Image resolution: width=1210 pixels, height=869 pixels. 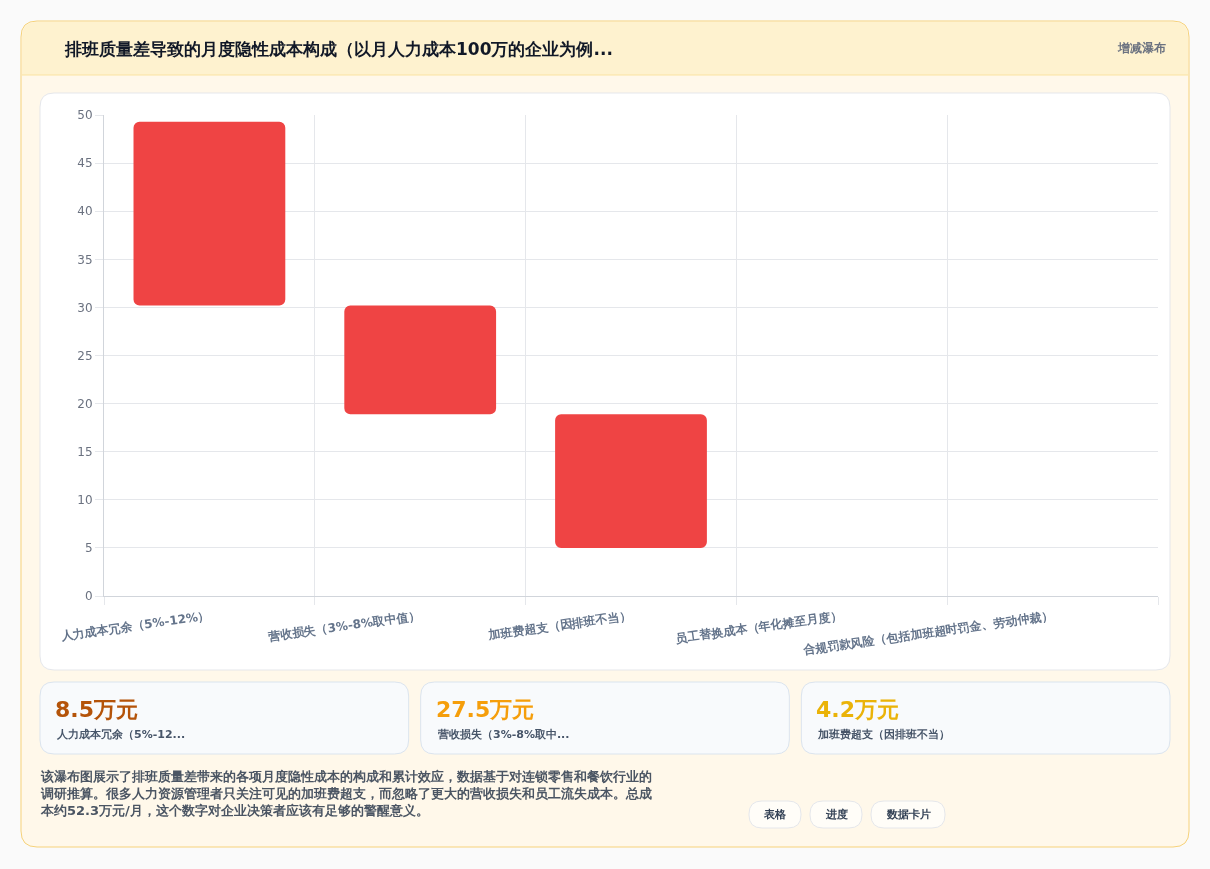 What do you see at coordinates (85, 115) in the screenshot?
I see `y-tick-label: 50` at bounding box center [85, 115].